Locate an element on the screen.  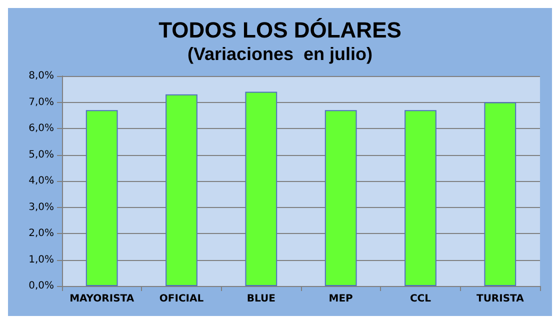
x-tick-label: MEP is located at coordinates (340, 299).